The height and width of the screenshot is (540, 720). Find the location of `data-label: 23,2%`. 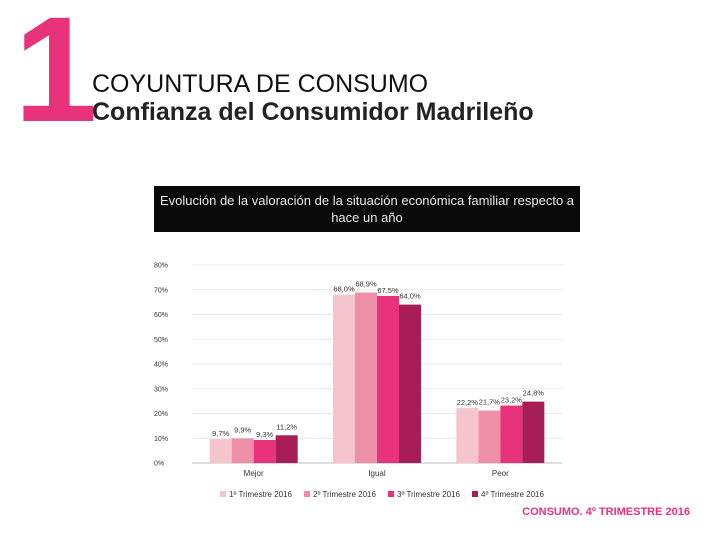

data-label: 23,2% is located at coordinates (512, 400).